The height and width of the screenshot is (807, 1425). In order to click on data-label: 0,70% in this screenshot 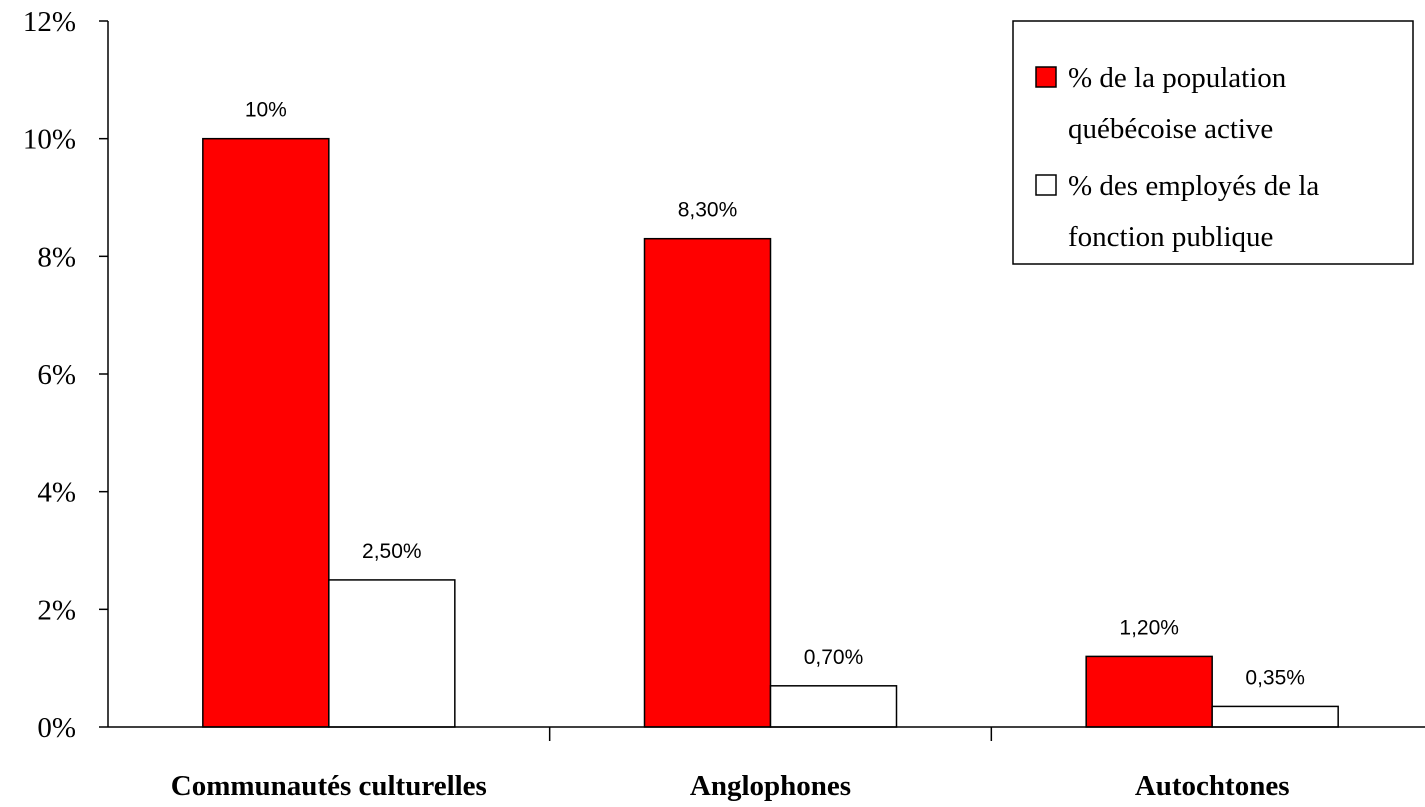, I will do `click(834, 657)`.